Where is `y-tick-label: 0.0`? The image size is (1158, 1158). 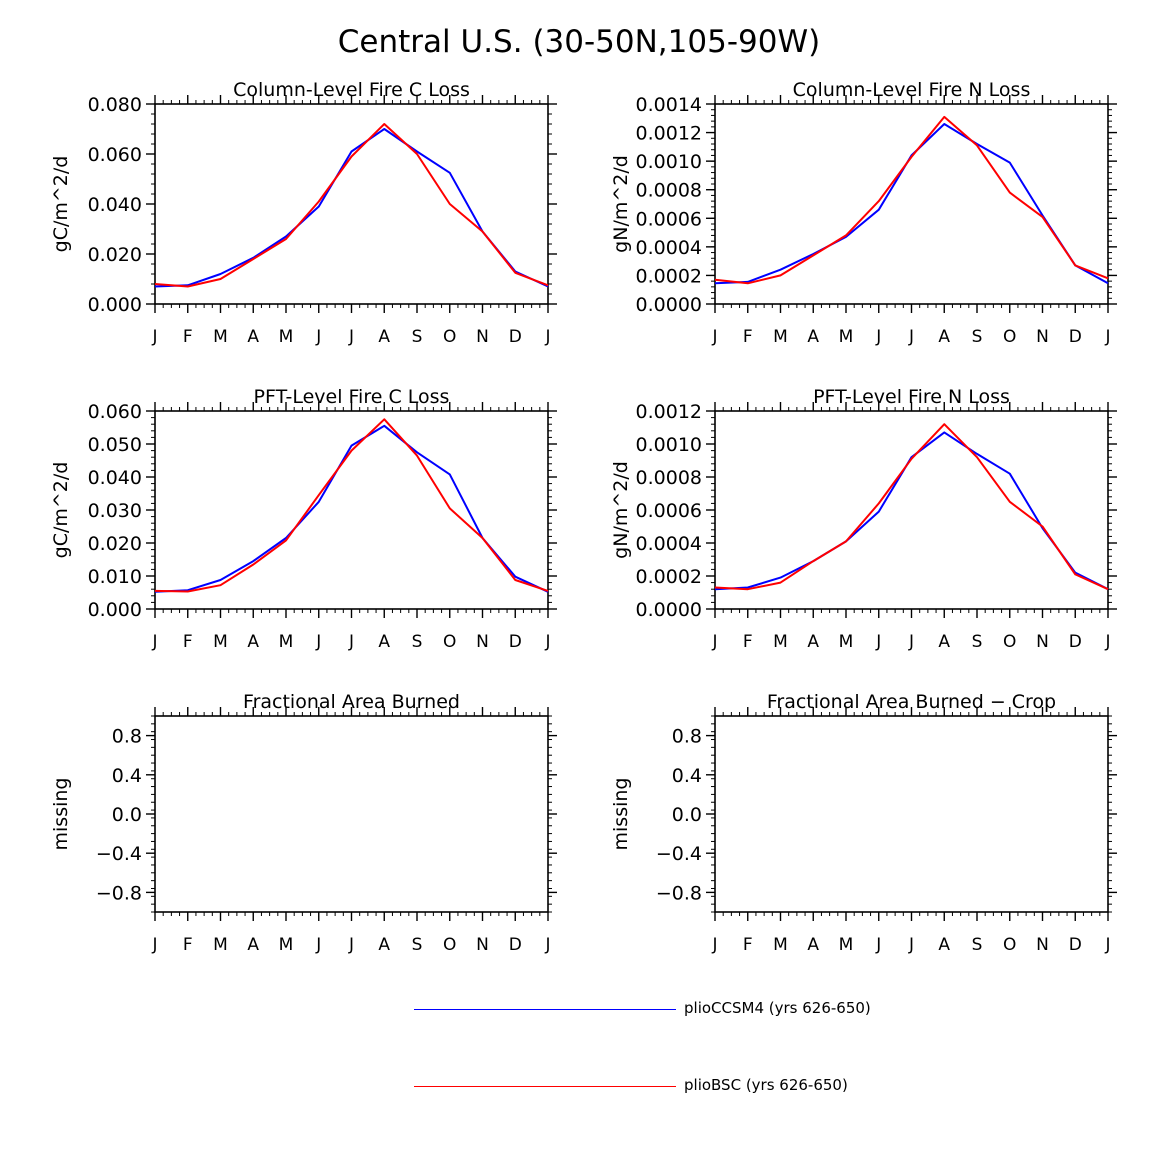
y-tick-label: 0.0 is located at coordinates (687, 815).